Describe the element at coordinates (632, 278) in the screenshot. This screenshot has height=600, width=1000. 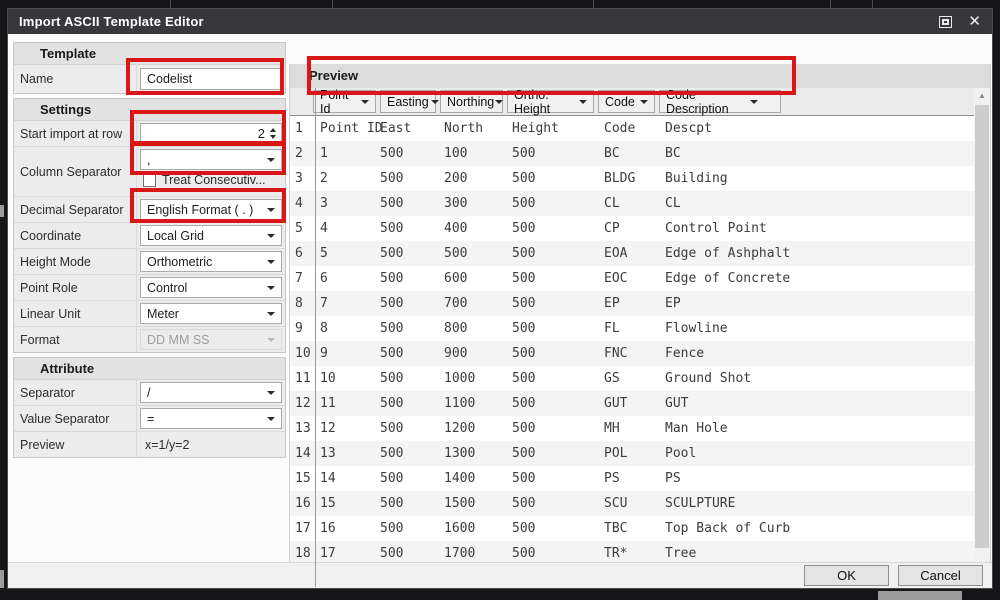
I see `preview-table-row: 7 6 500 600 500 EOC Edge of Concrete` at that location.